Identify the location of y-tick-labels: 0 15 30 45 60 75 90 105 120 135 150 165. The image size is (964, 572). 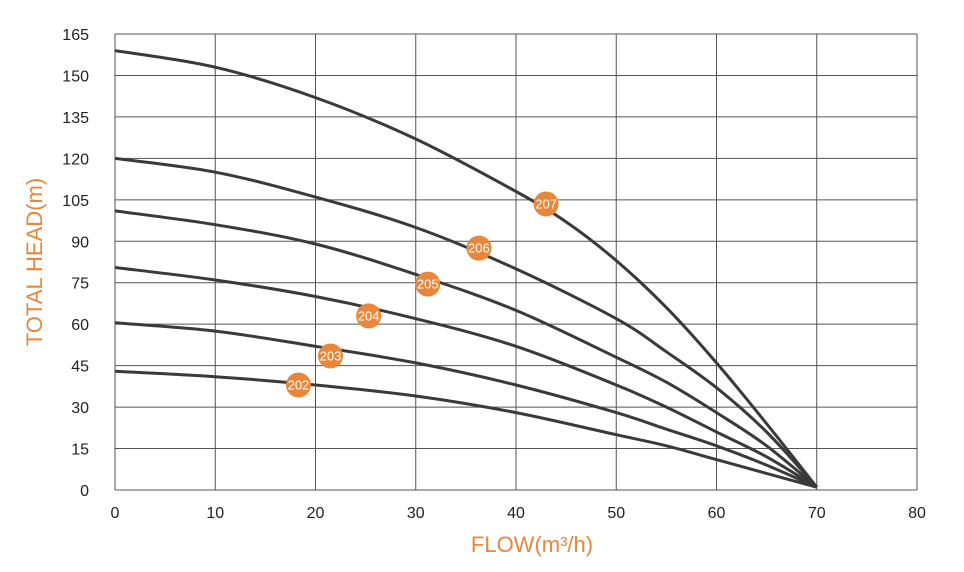
(75, 263).